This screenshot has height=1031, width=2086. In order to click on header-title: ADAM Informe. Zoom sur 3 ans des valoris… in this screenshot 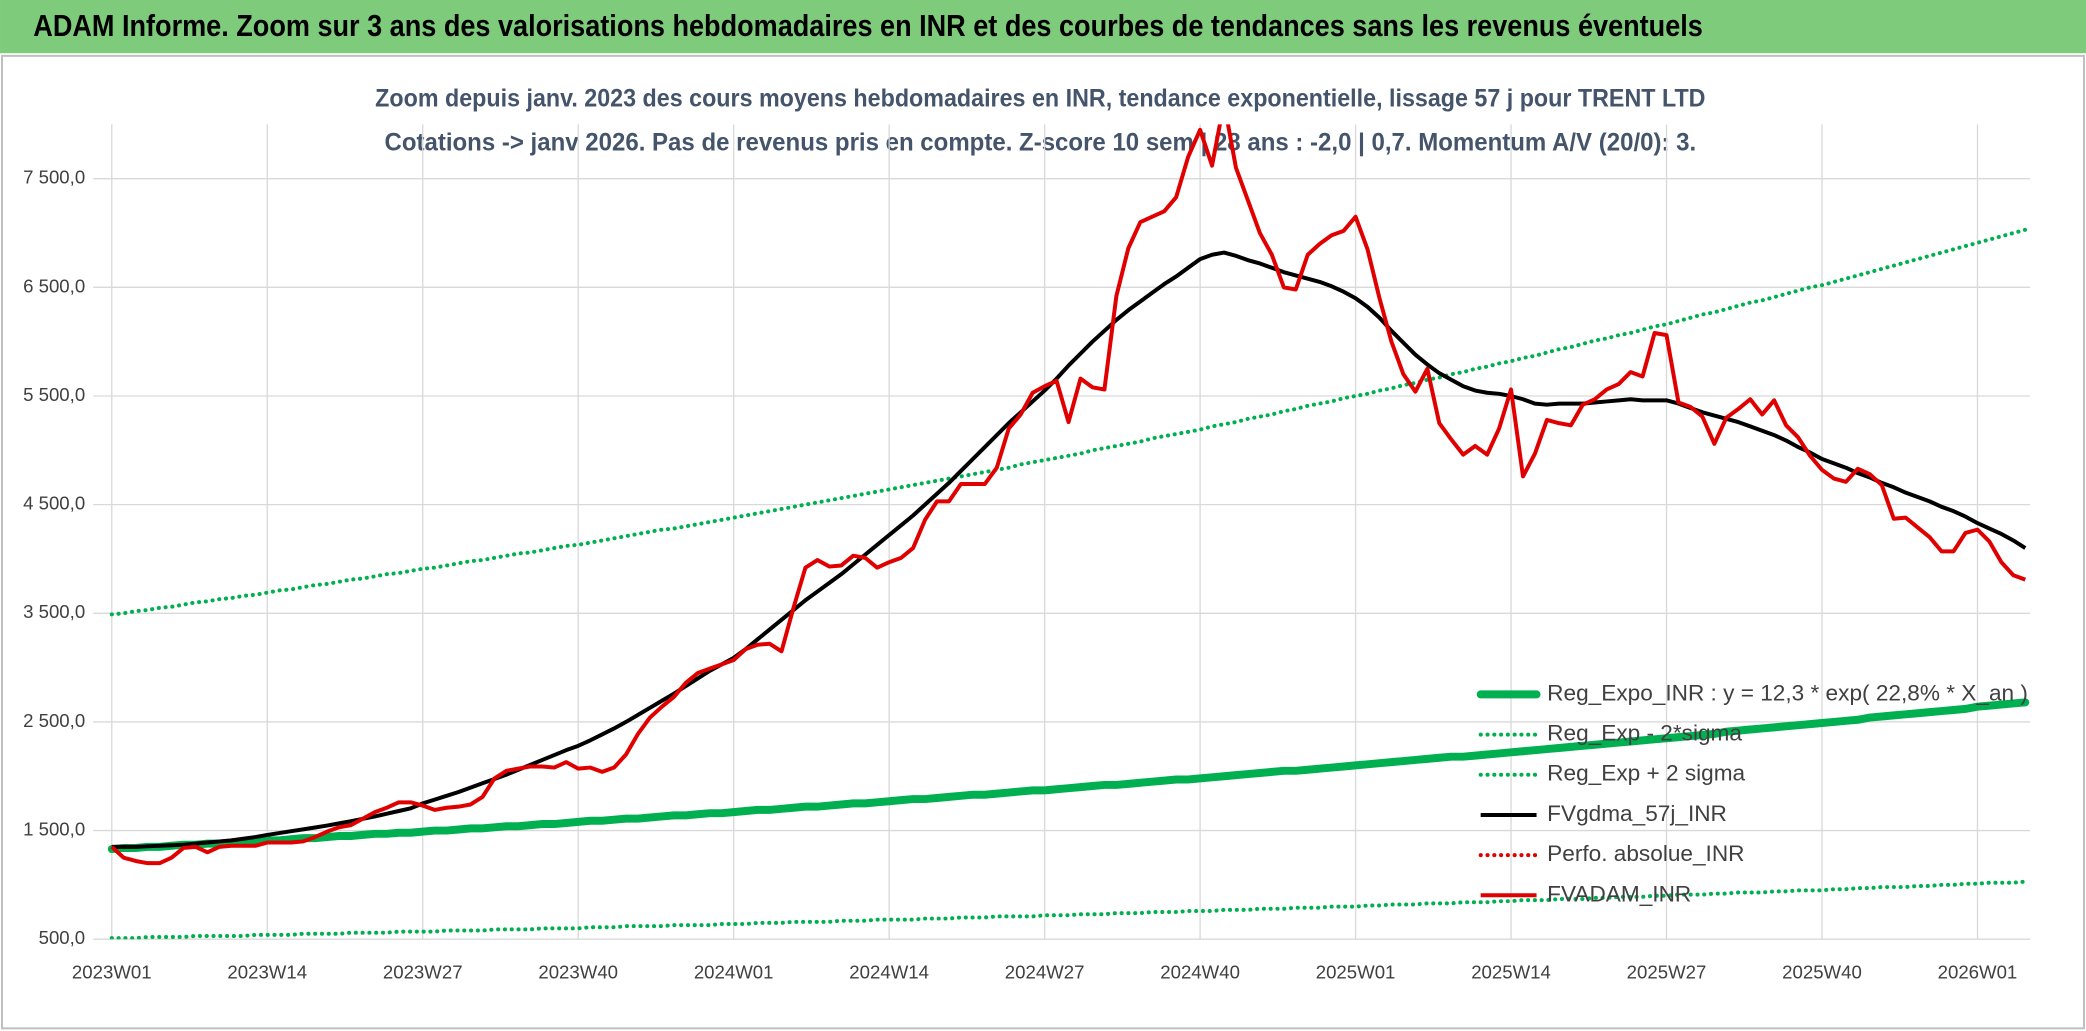, I will do `click(868, 26)`.